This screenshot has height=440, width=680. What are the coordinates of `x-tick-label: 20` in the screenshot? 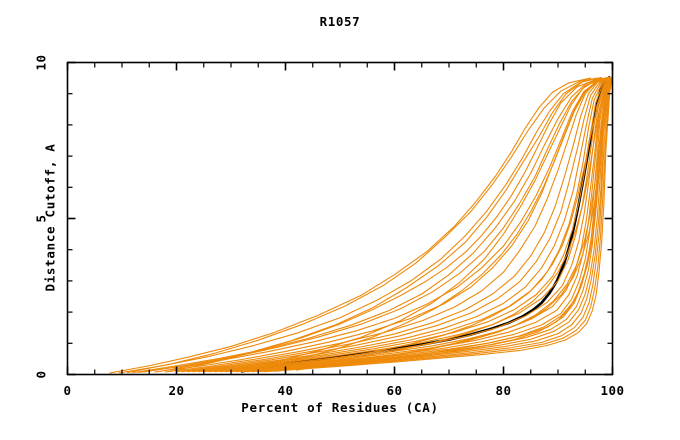 It's located at (176, 390).